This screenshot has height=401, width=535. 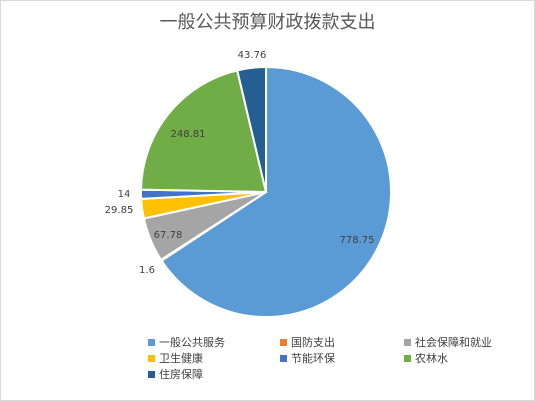 I want to click on legend-item-general-public-services: 一般公共服务, so click(x=214, y=342).